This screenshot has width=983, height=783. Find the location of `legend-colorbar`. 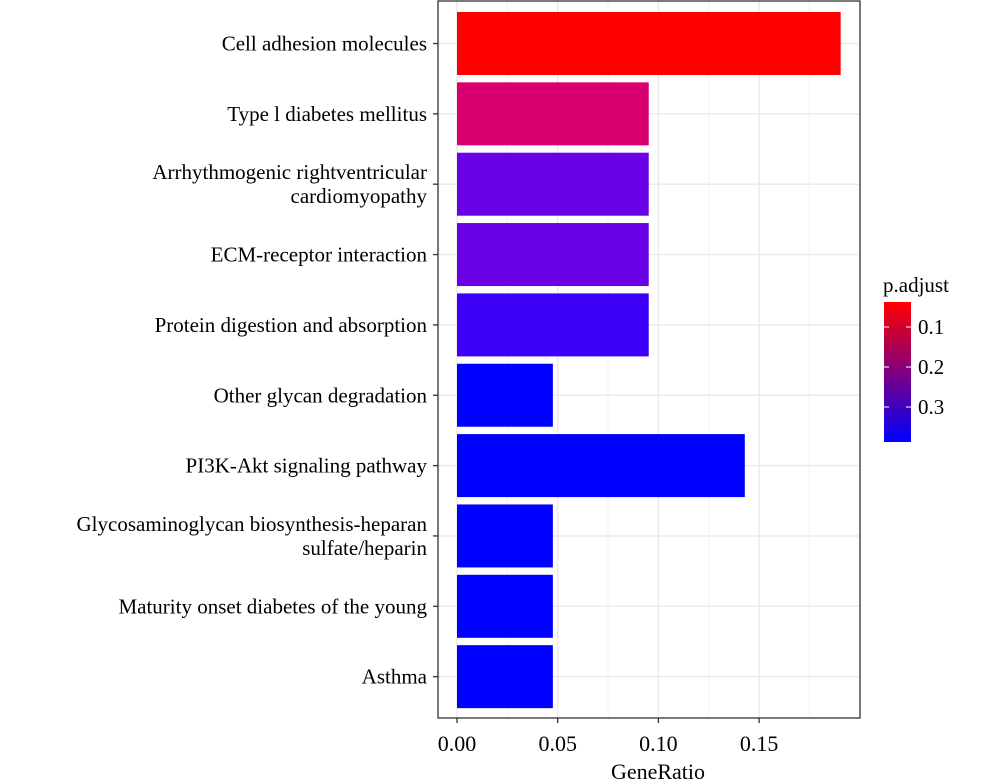

legend-colorbar is located at coordinates (897, 372).